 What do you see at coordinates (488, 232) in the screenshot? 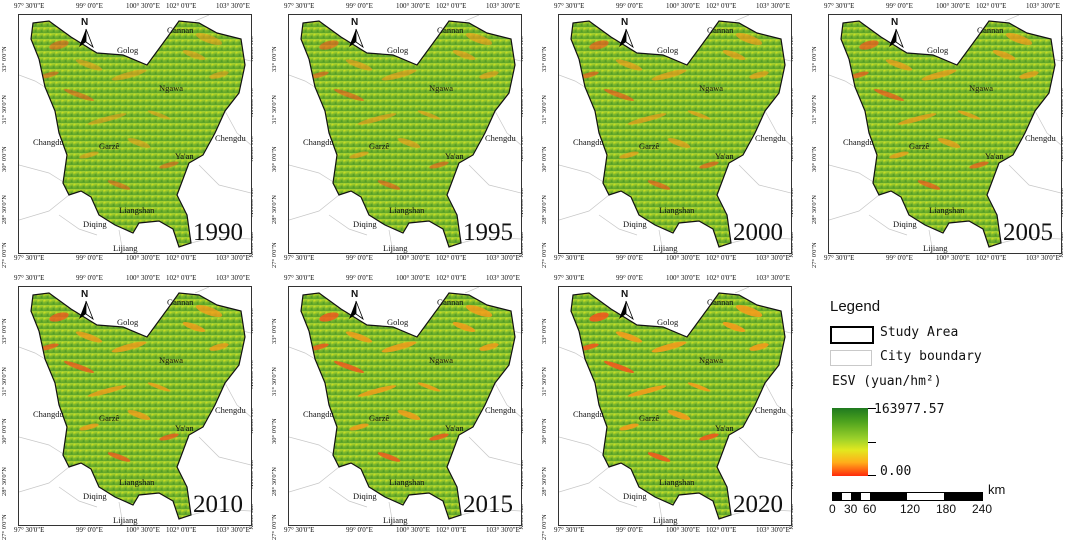
I see `map-year-label: 1995` at bounding box center [488, 232].